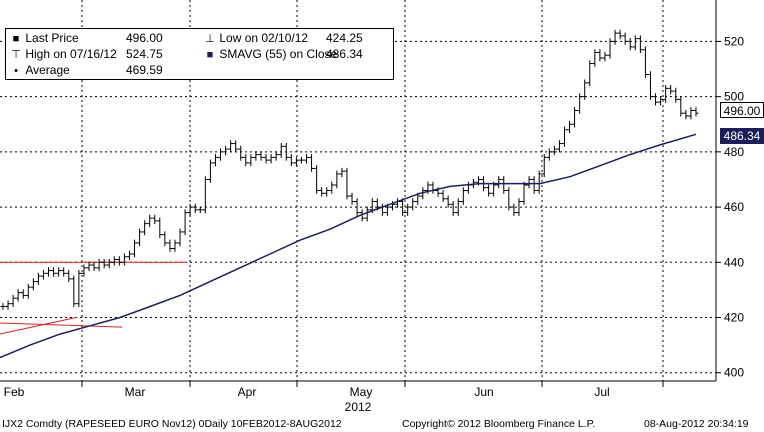 The width and height of the screenshot is (764, 432). What do you see at coordinates (734, 207) in the screenshot?
I see `y-tick-label: 460` at bounding box center [734, 207].